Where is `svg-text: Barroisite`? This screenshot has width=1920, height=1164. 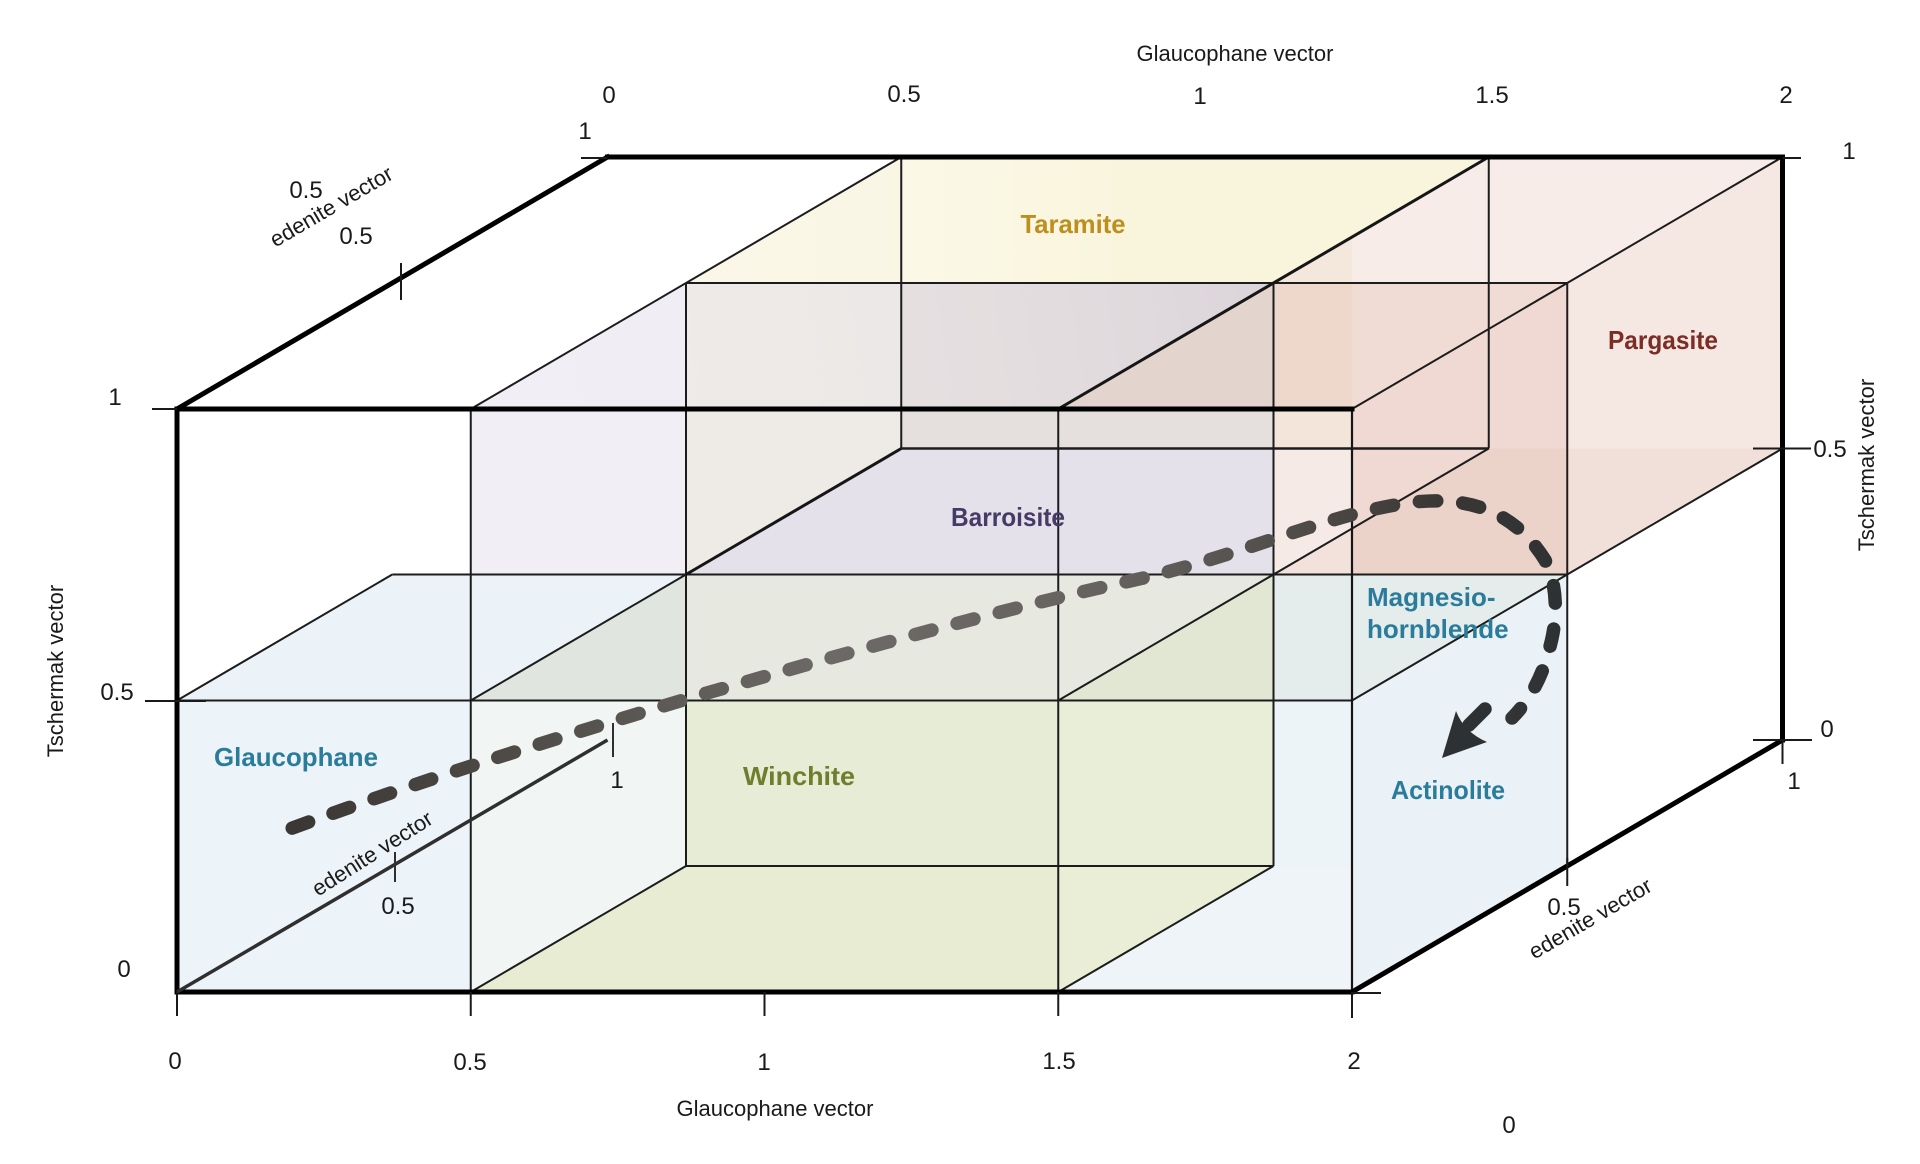
svg-text: Barroisite is located at coordinates (1008, 517).